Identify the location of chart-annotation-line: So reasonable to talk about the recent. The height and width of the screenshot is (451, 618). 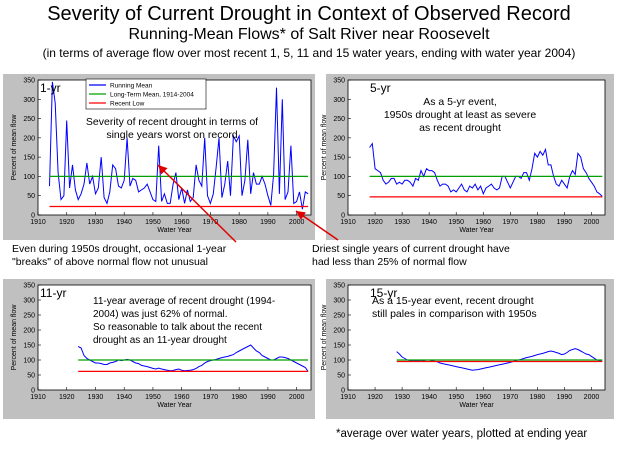
(177, 327).